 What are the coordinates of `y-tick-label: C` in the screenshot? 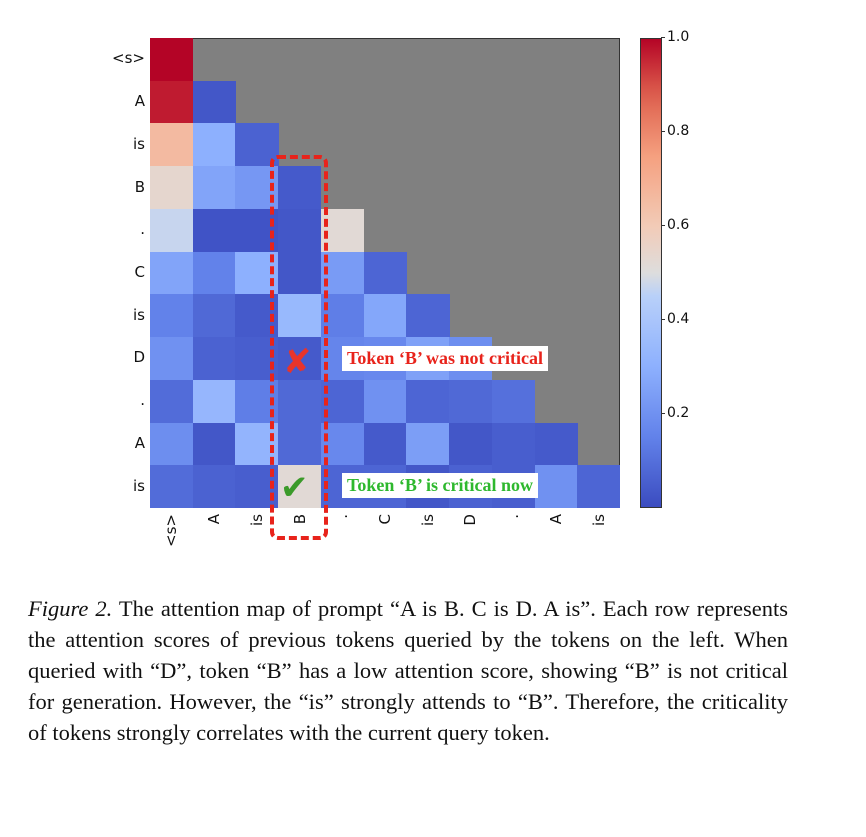 It's located at (139, 272).